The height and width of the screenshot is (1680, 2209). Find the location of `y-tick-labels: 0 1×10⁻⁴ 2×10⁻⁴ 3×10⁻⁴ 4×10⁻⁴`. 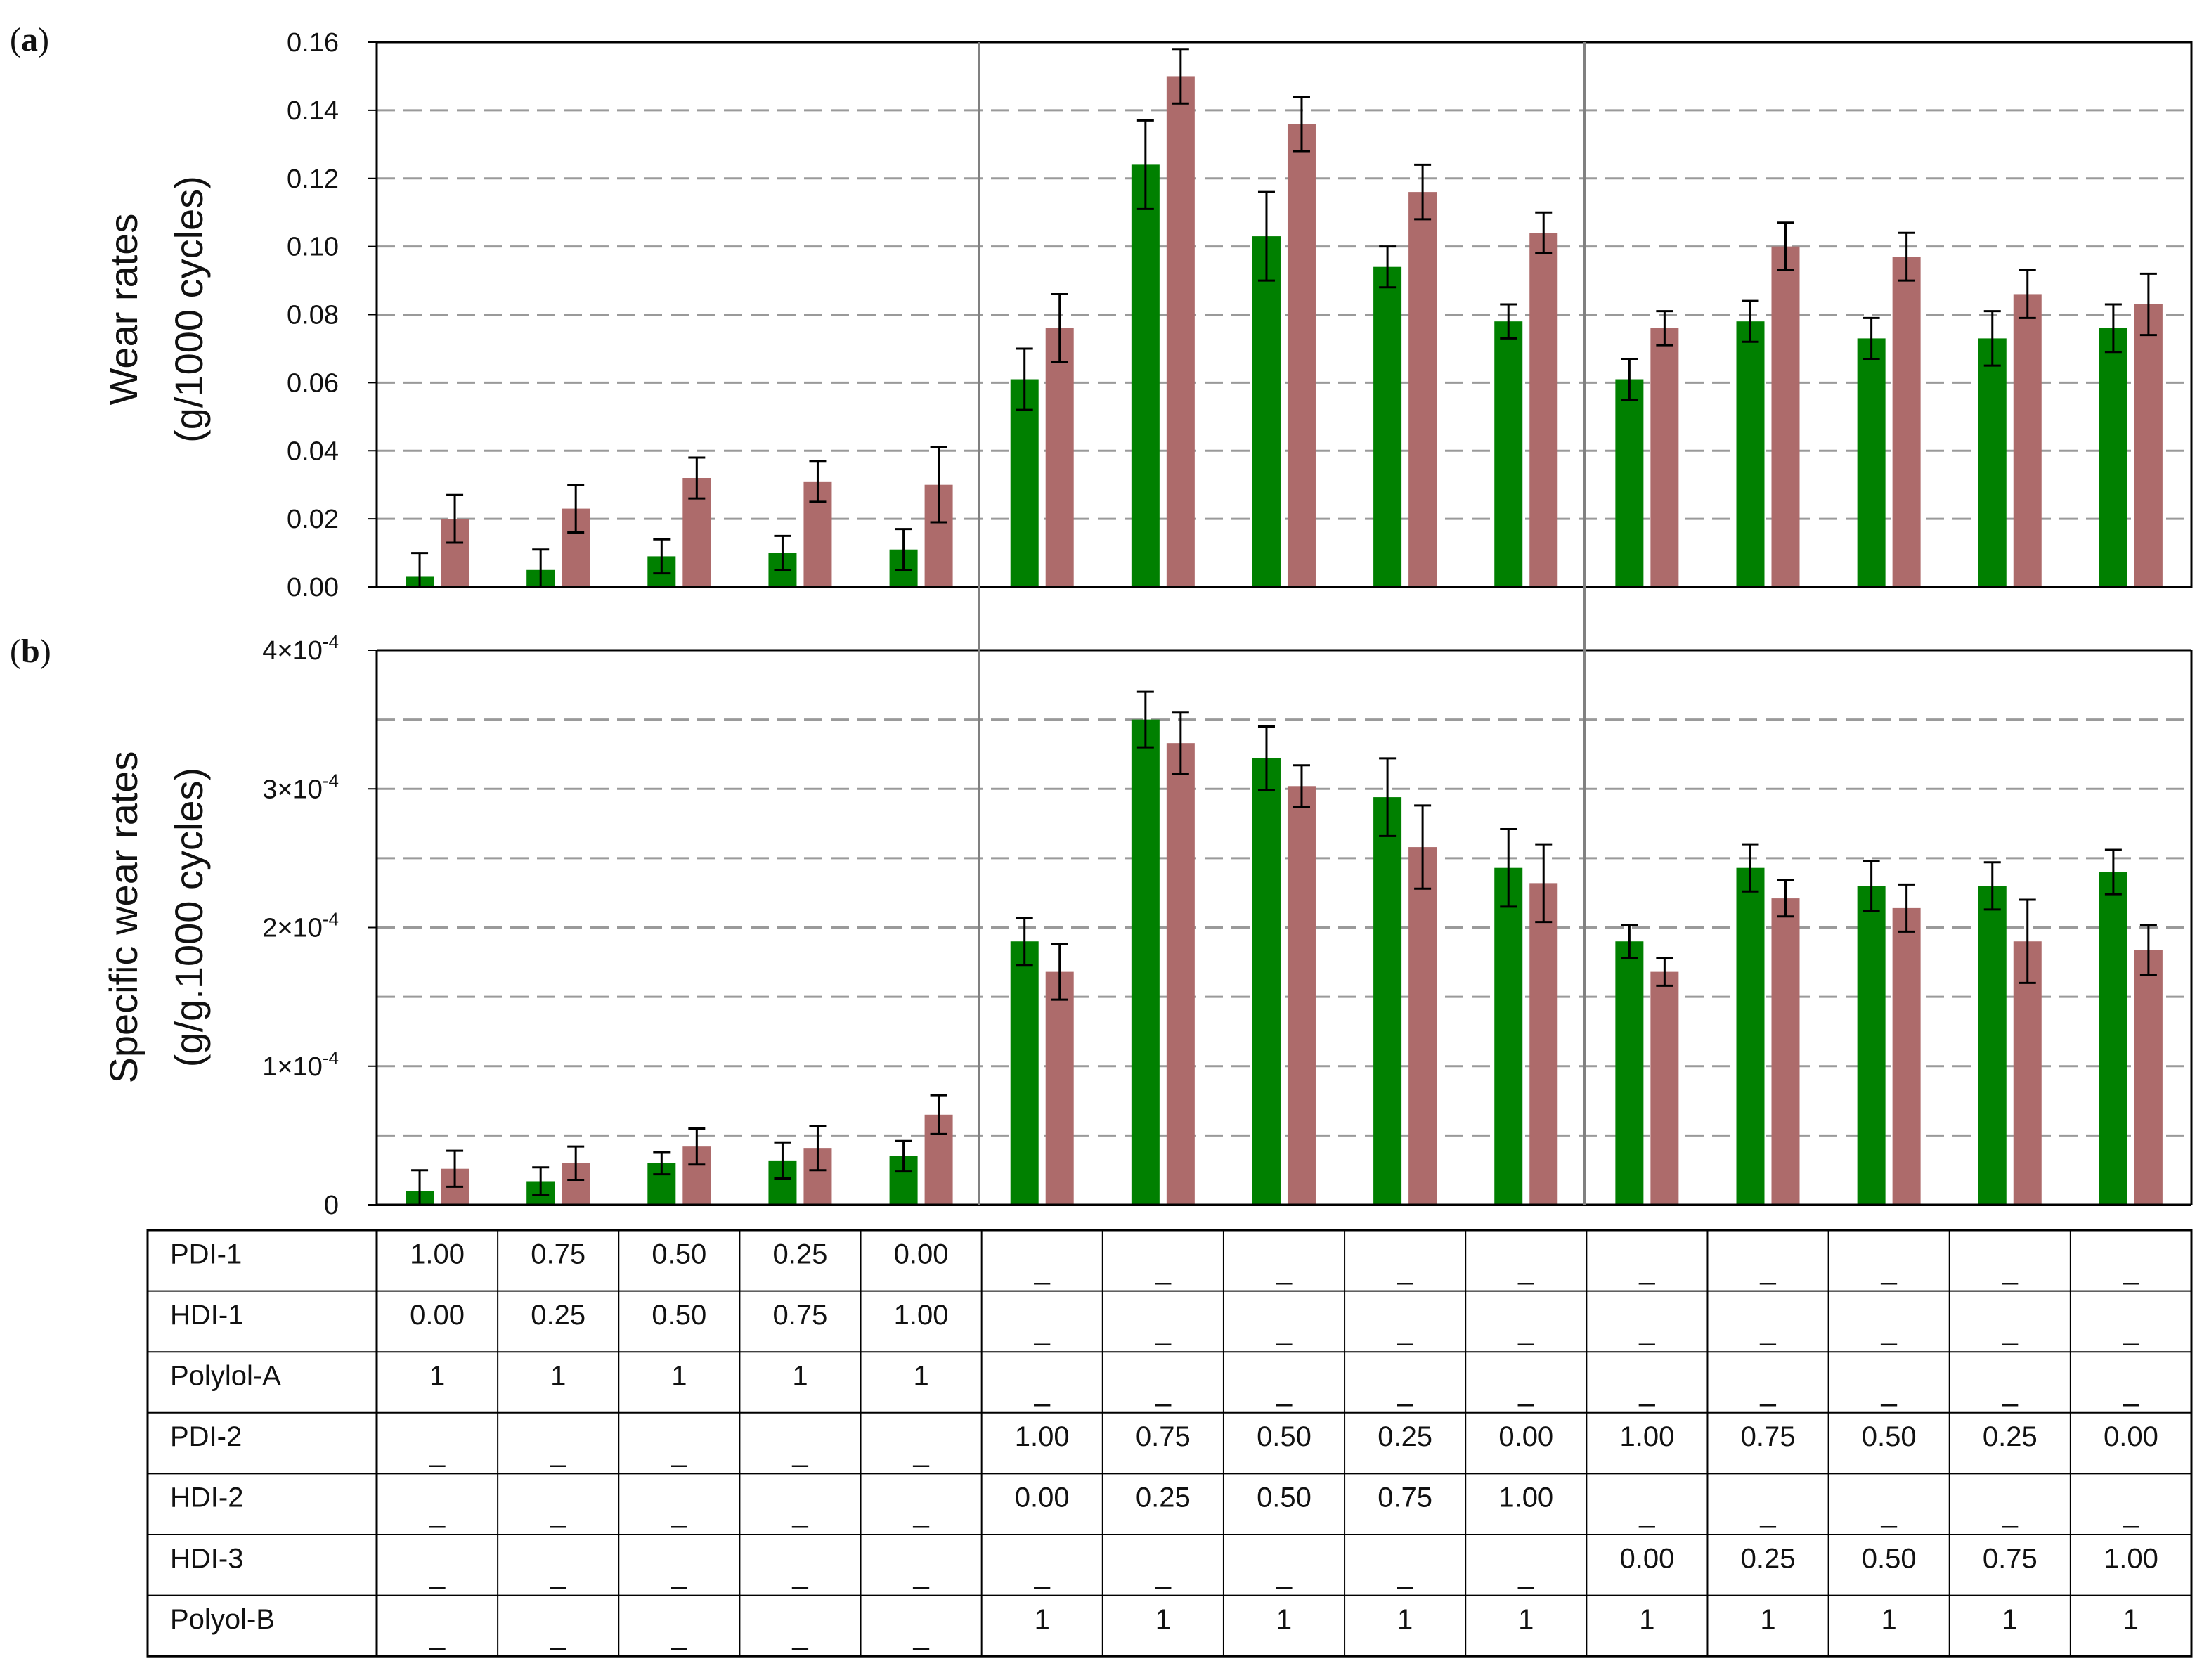

y-tick-labels: 0 1×10⁻⁴ 2×10⁻⁴ 3×10⁻⁴ 4×10⁻⁴ is located at coordinates (319, 925).